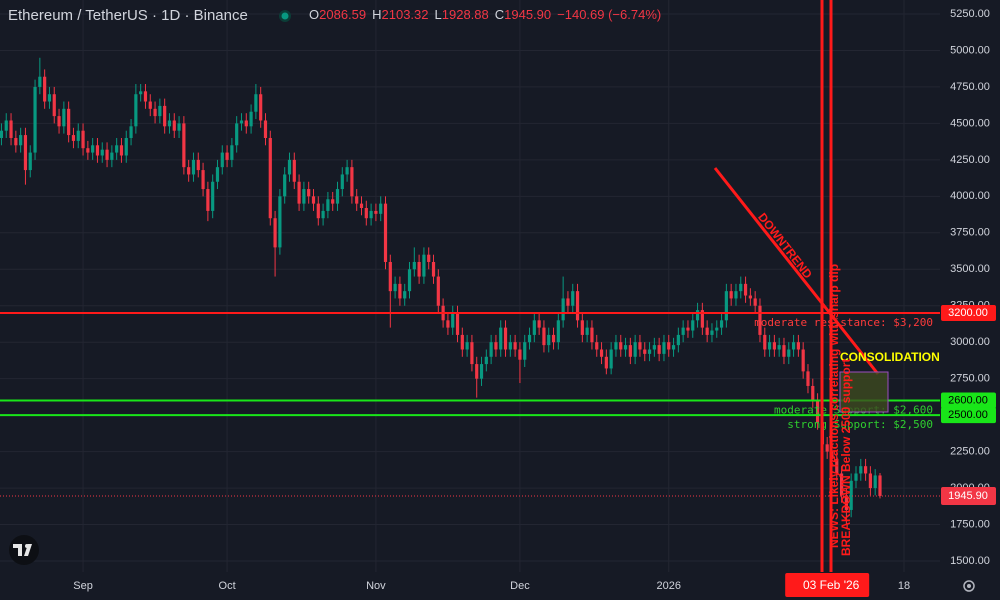  I want to click on level-label: 2500.00, so click(968, 415).